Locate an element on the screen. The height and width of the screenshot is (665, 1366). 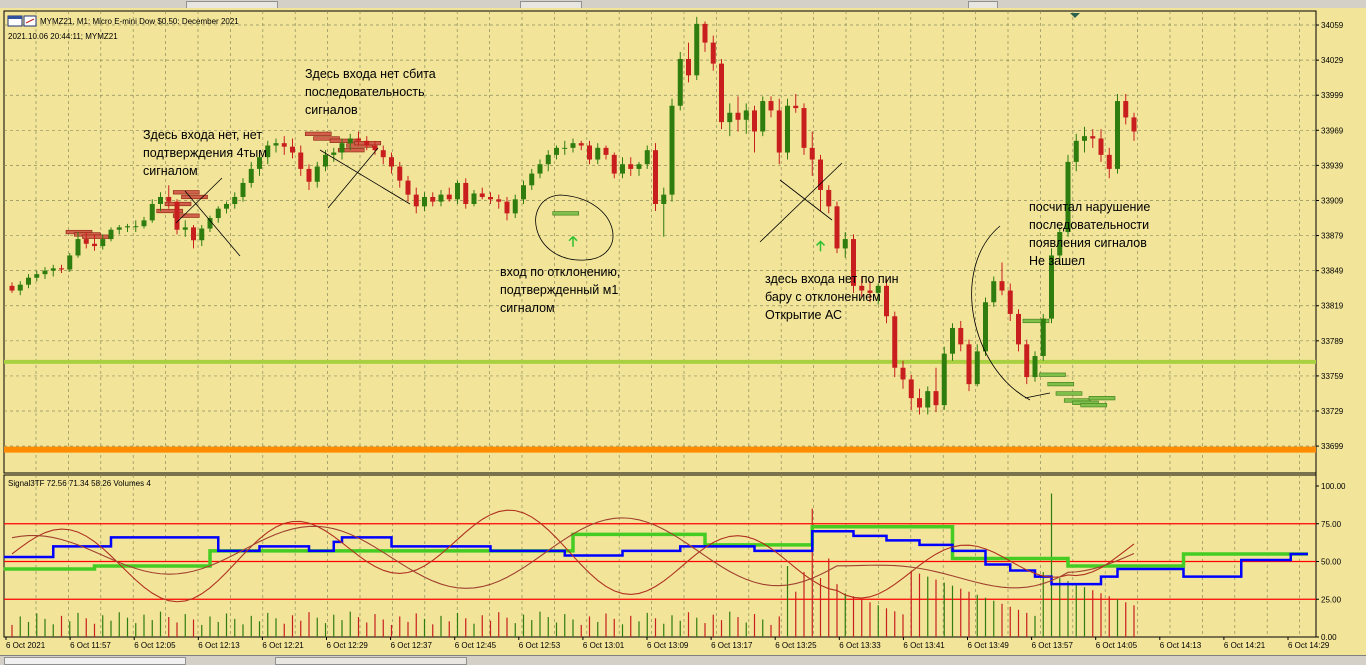
annotation-line: здесь входа нет по пин is located at coordinates (832, 279).